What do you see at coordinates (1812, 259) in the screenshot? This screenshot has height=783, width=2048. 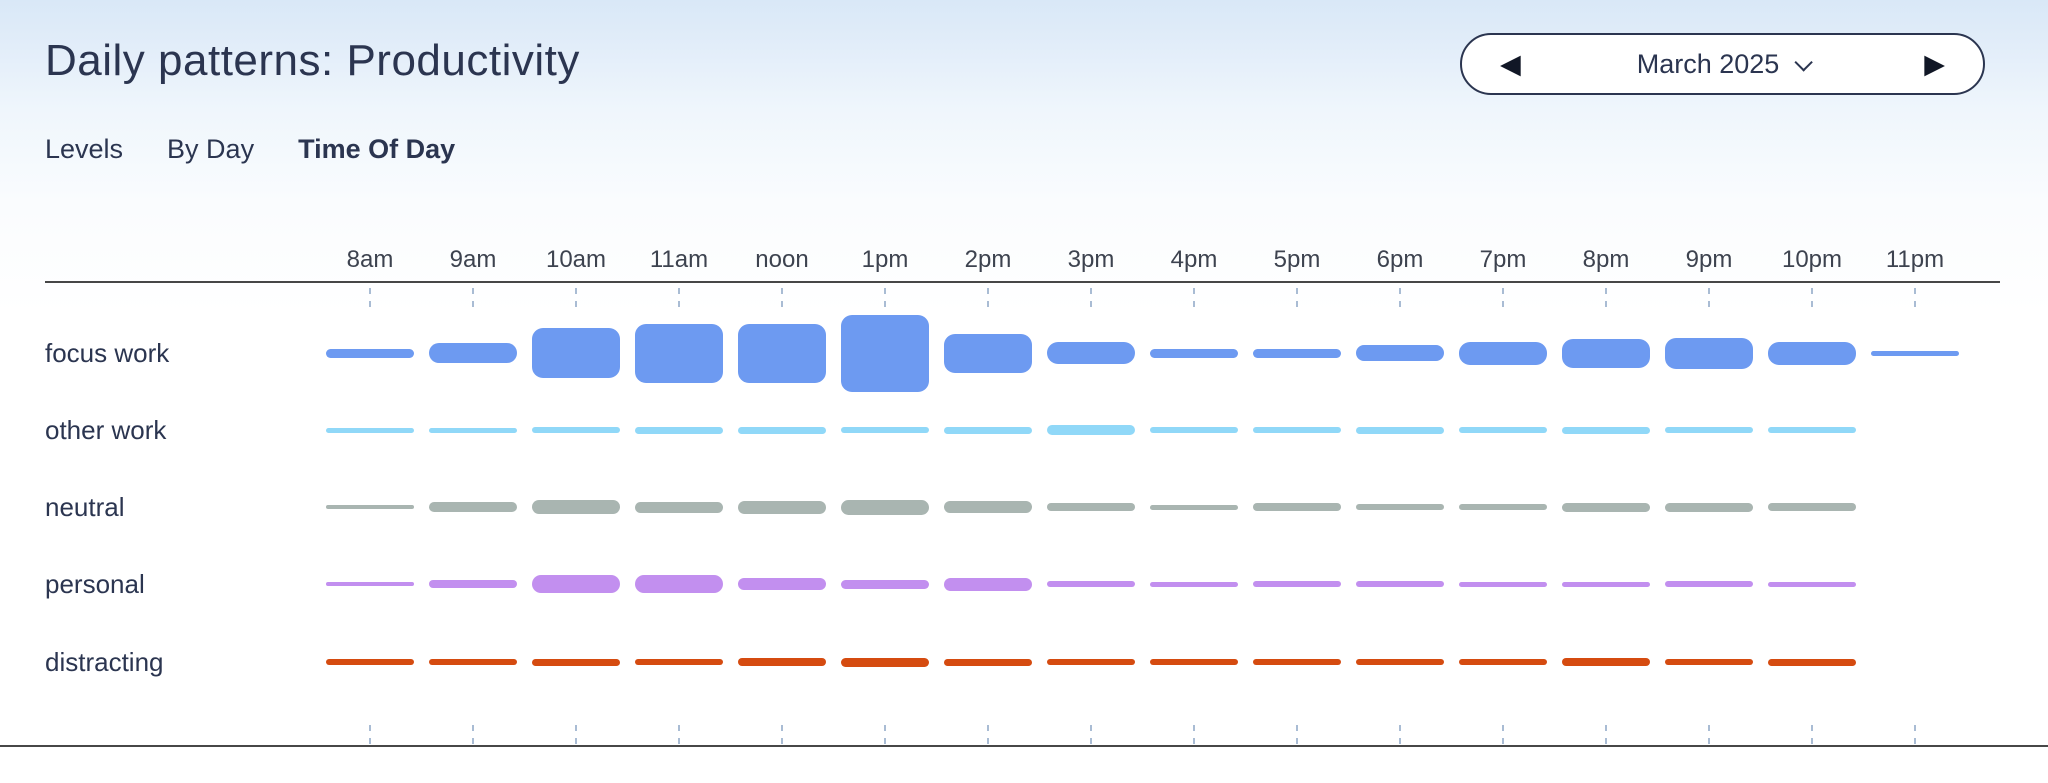 I see `hour-label: 10pm` at bounding box center [1812, 259].